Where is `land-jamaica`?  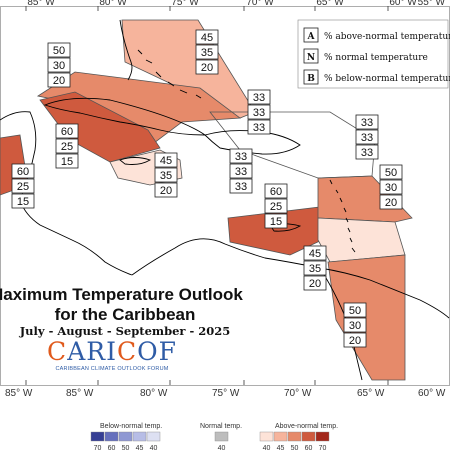
land-jamaica is located at coordinates (135, 161).